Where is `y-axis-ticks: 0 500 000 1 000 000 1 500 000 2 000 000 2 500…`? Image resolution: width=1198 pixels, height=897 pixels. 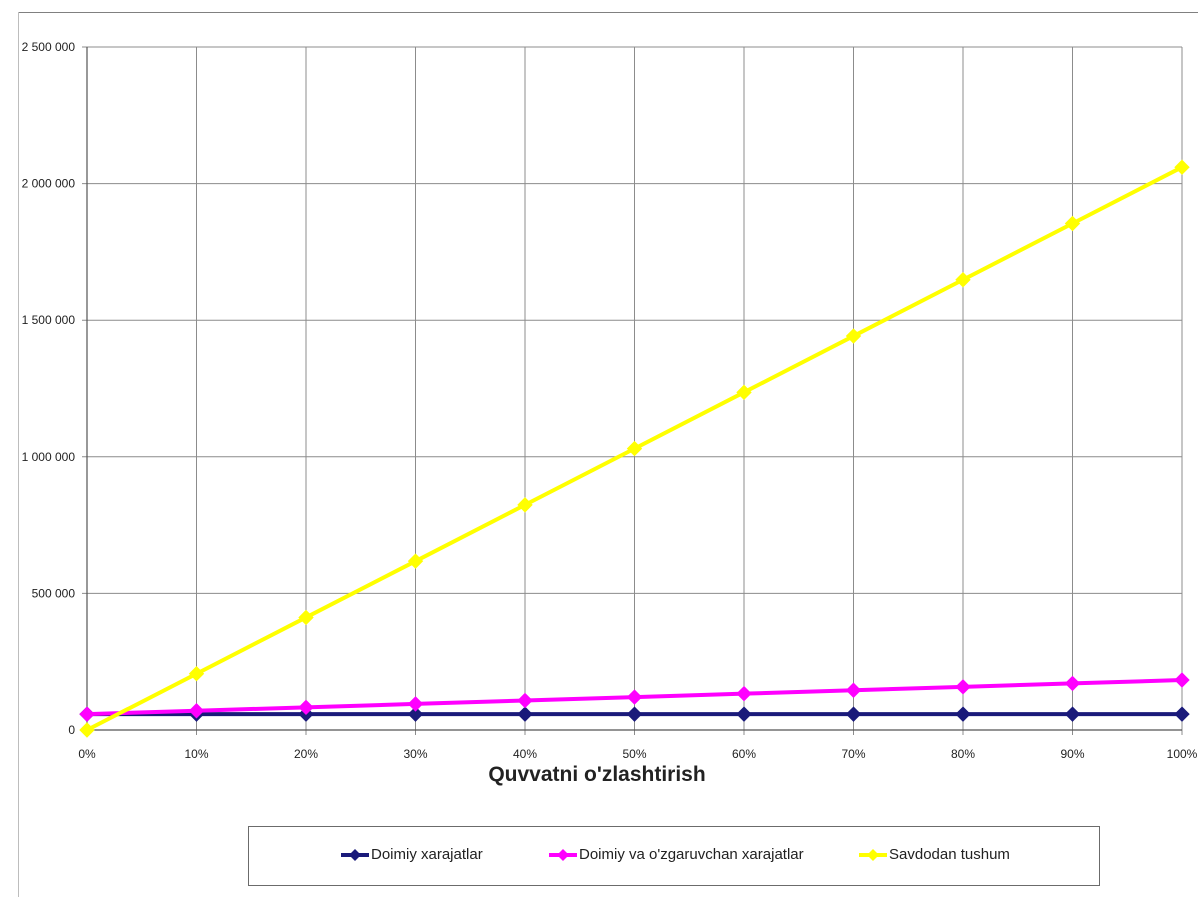 y-axis-ticks: 0 500 000 1 000 000 1 500 000 2 000 000 2 500… is located at coordinates (49, 388).